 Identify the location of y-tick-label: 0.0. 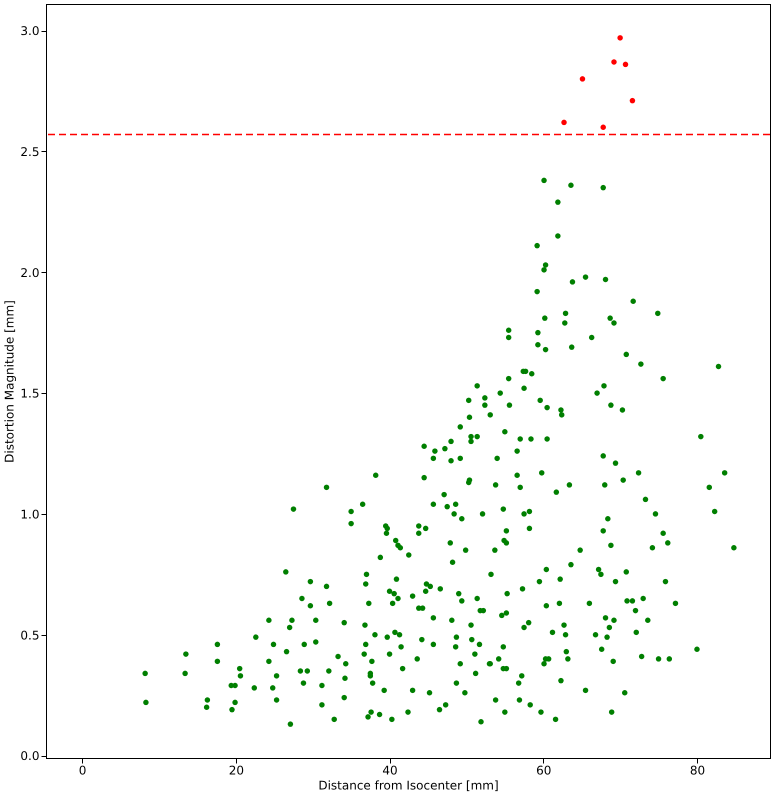
(30, 756).